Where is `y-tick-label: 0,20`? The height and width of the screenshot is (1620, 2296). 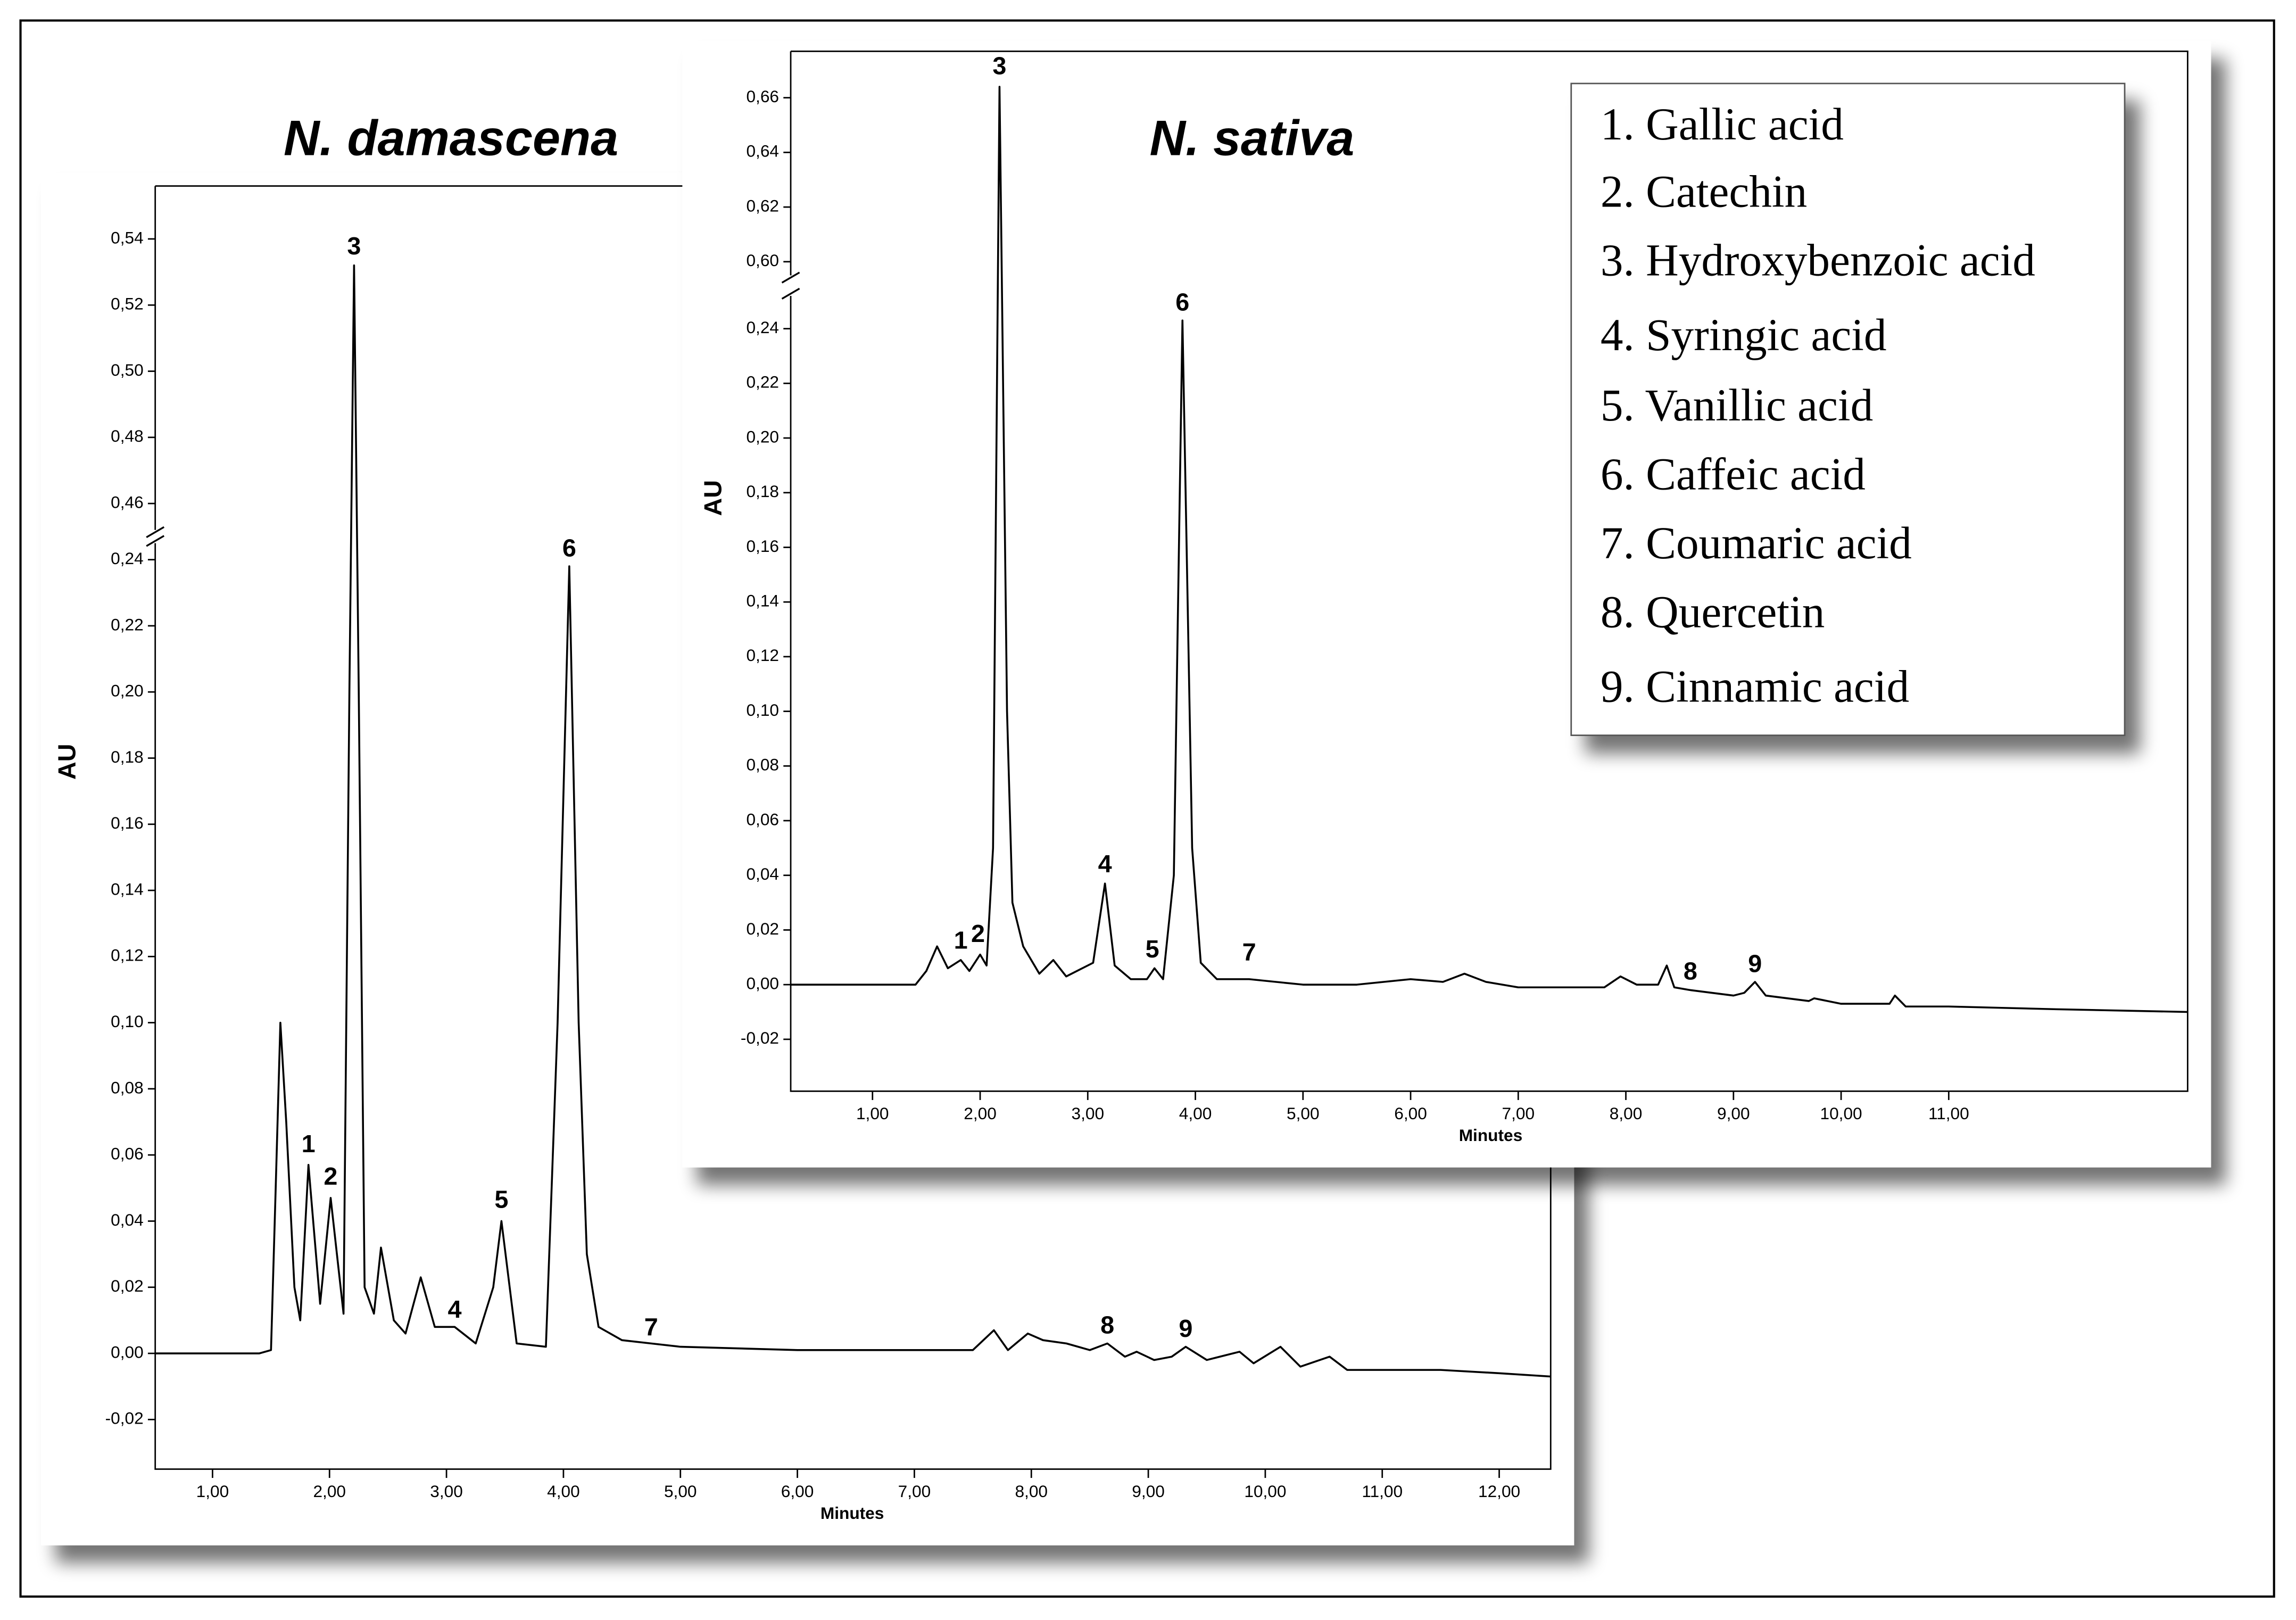 y-tick-label: 0,20 is located at coordinates (762, 437).